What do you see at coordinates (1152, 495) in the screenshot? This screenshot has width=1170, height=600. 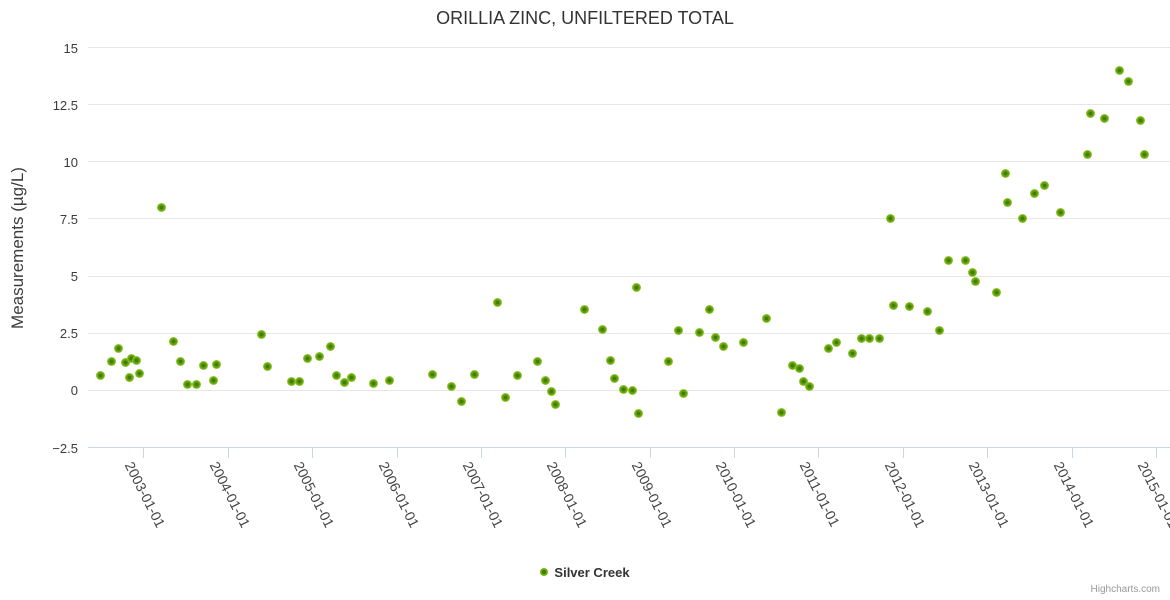 I see `x-tick-label: 2015-01-01` at bounding box center [1152, 495].